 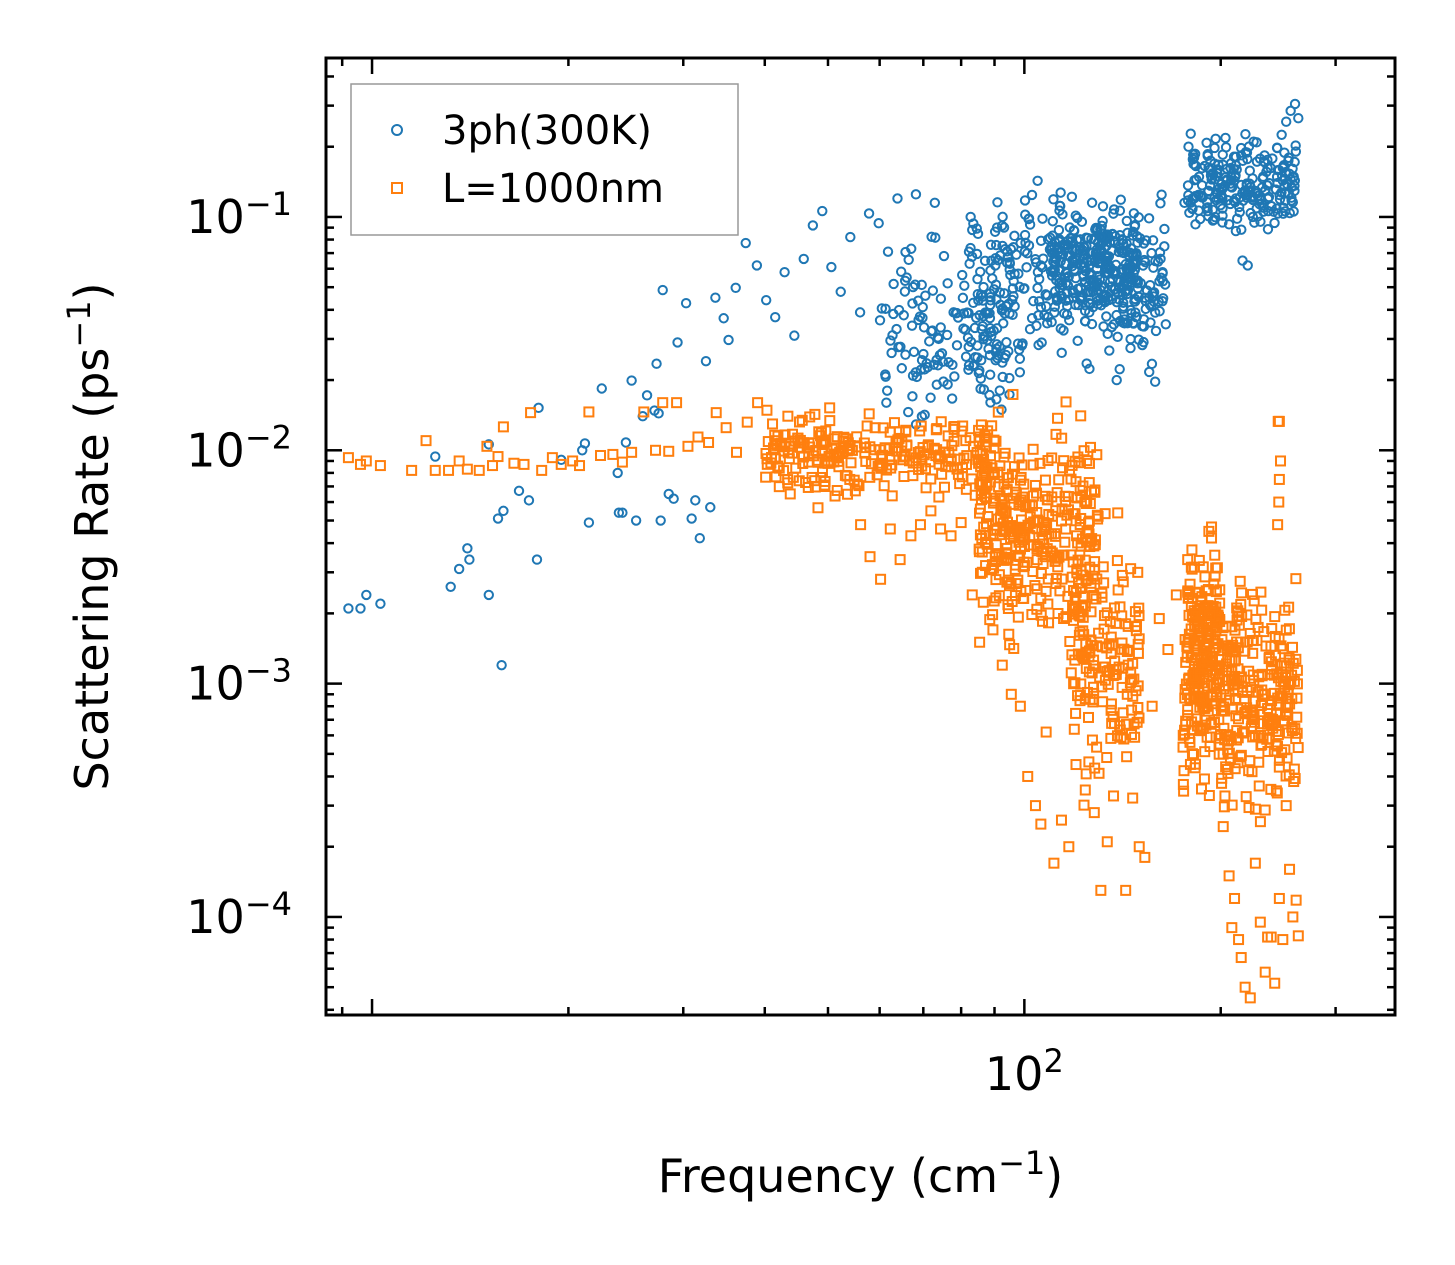 What do you see at coordinates (397, 188) in the screenshot?
I see `legend-marker-square` at bounding box center [397, 188].